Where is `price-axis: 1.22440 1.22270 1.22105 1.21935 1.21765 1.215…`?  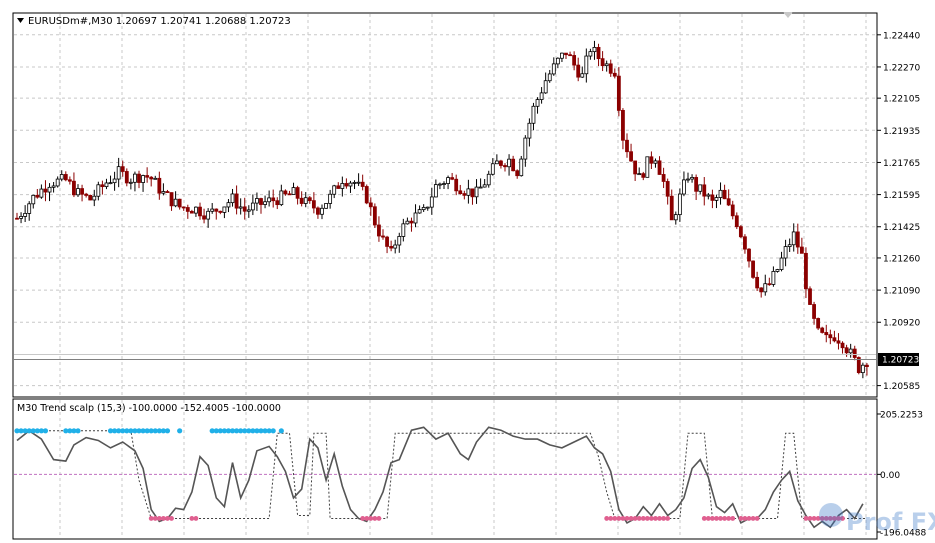 price-axis: 1.22440 1.22270 1.22105 1.21935 1.21765 1.215… is located at coordinates (898, 205).